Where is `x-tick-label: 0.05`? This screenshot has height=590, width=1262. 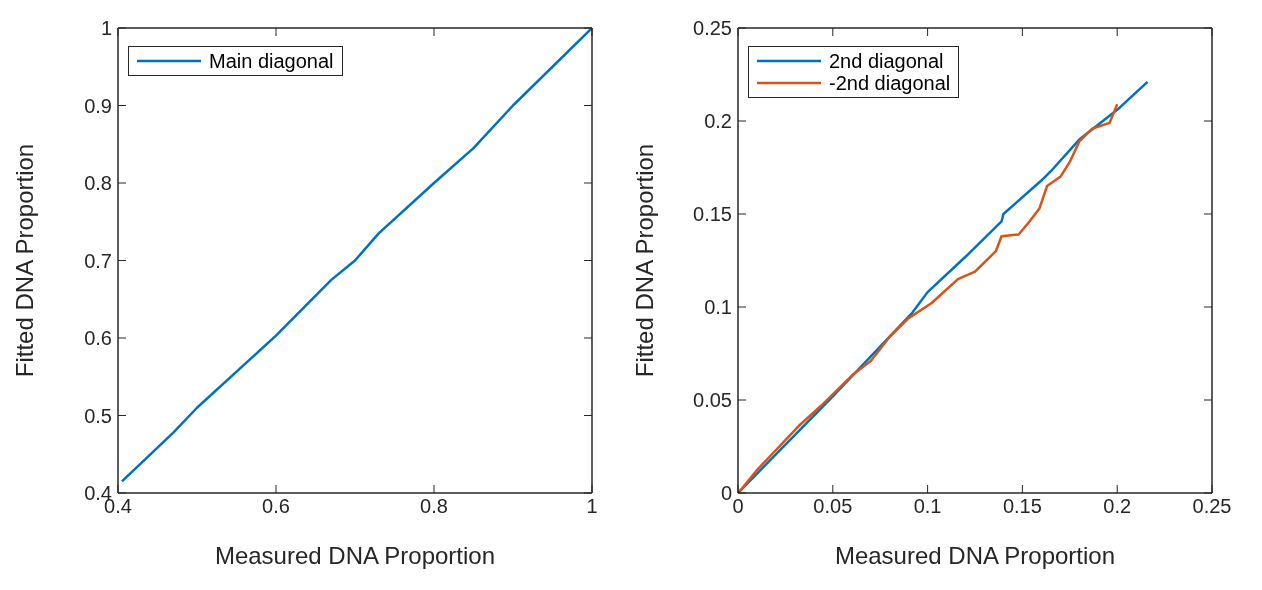 x-tick-label: 0.05 is located at coordinates (833, 506).